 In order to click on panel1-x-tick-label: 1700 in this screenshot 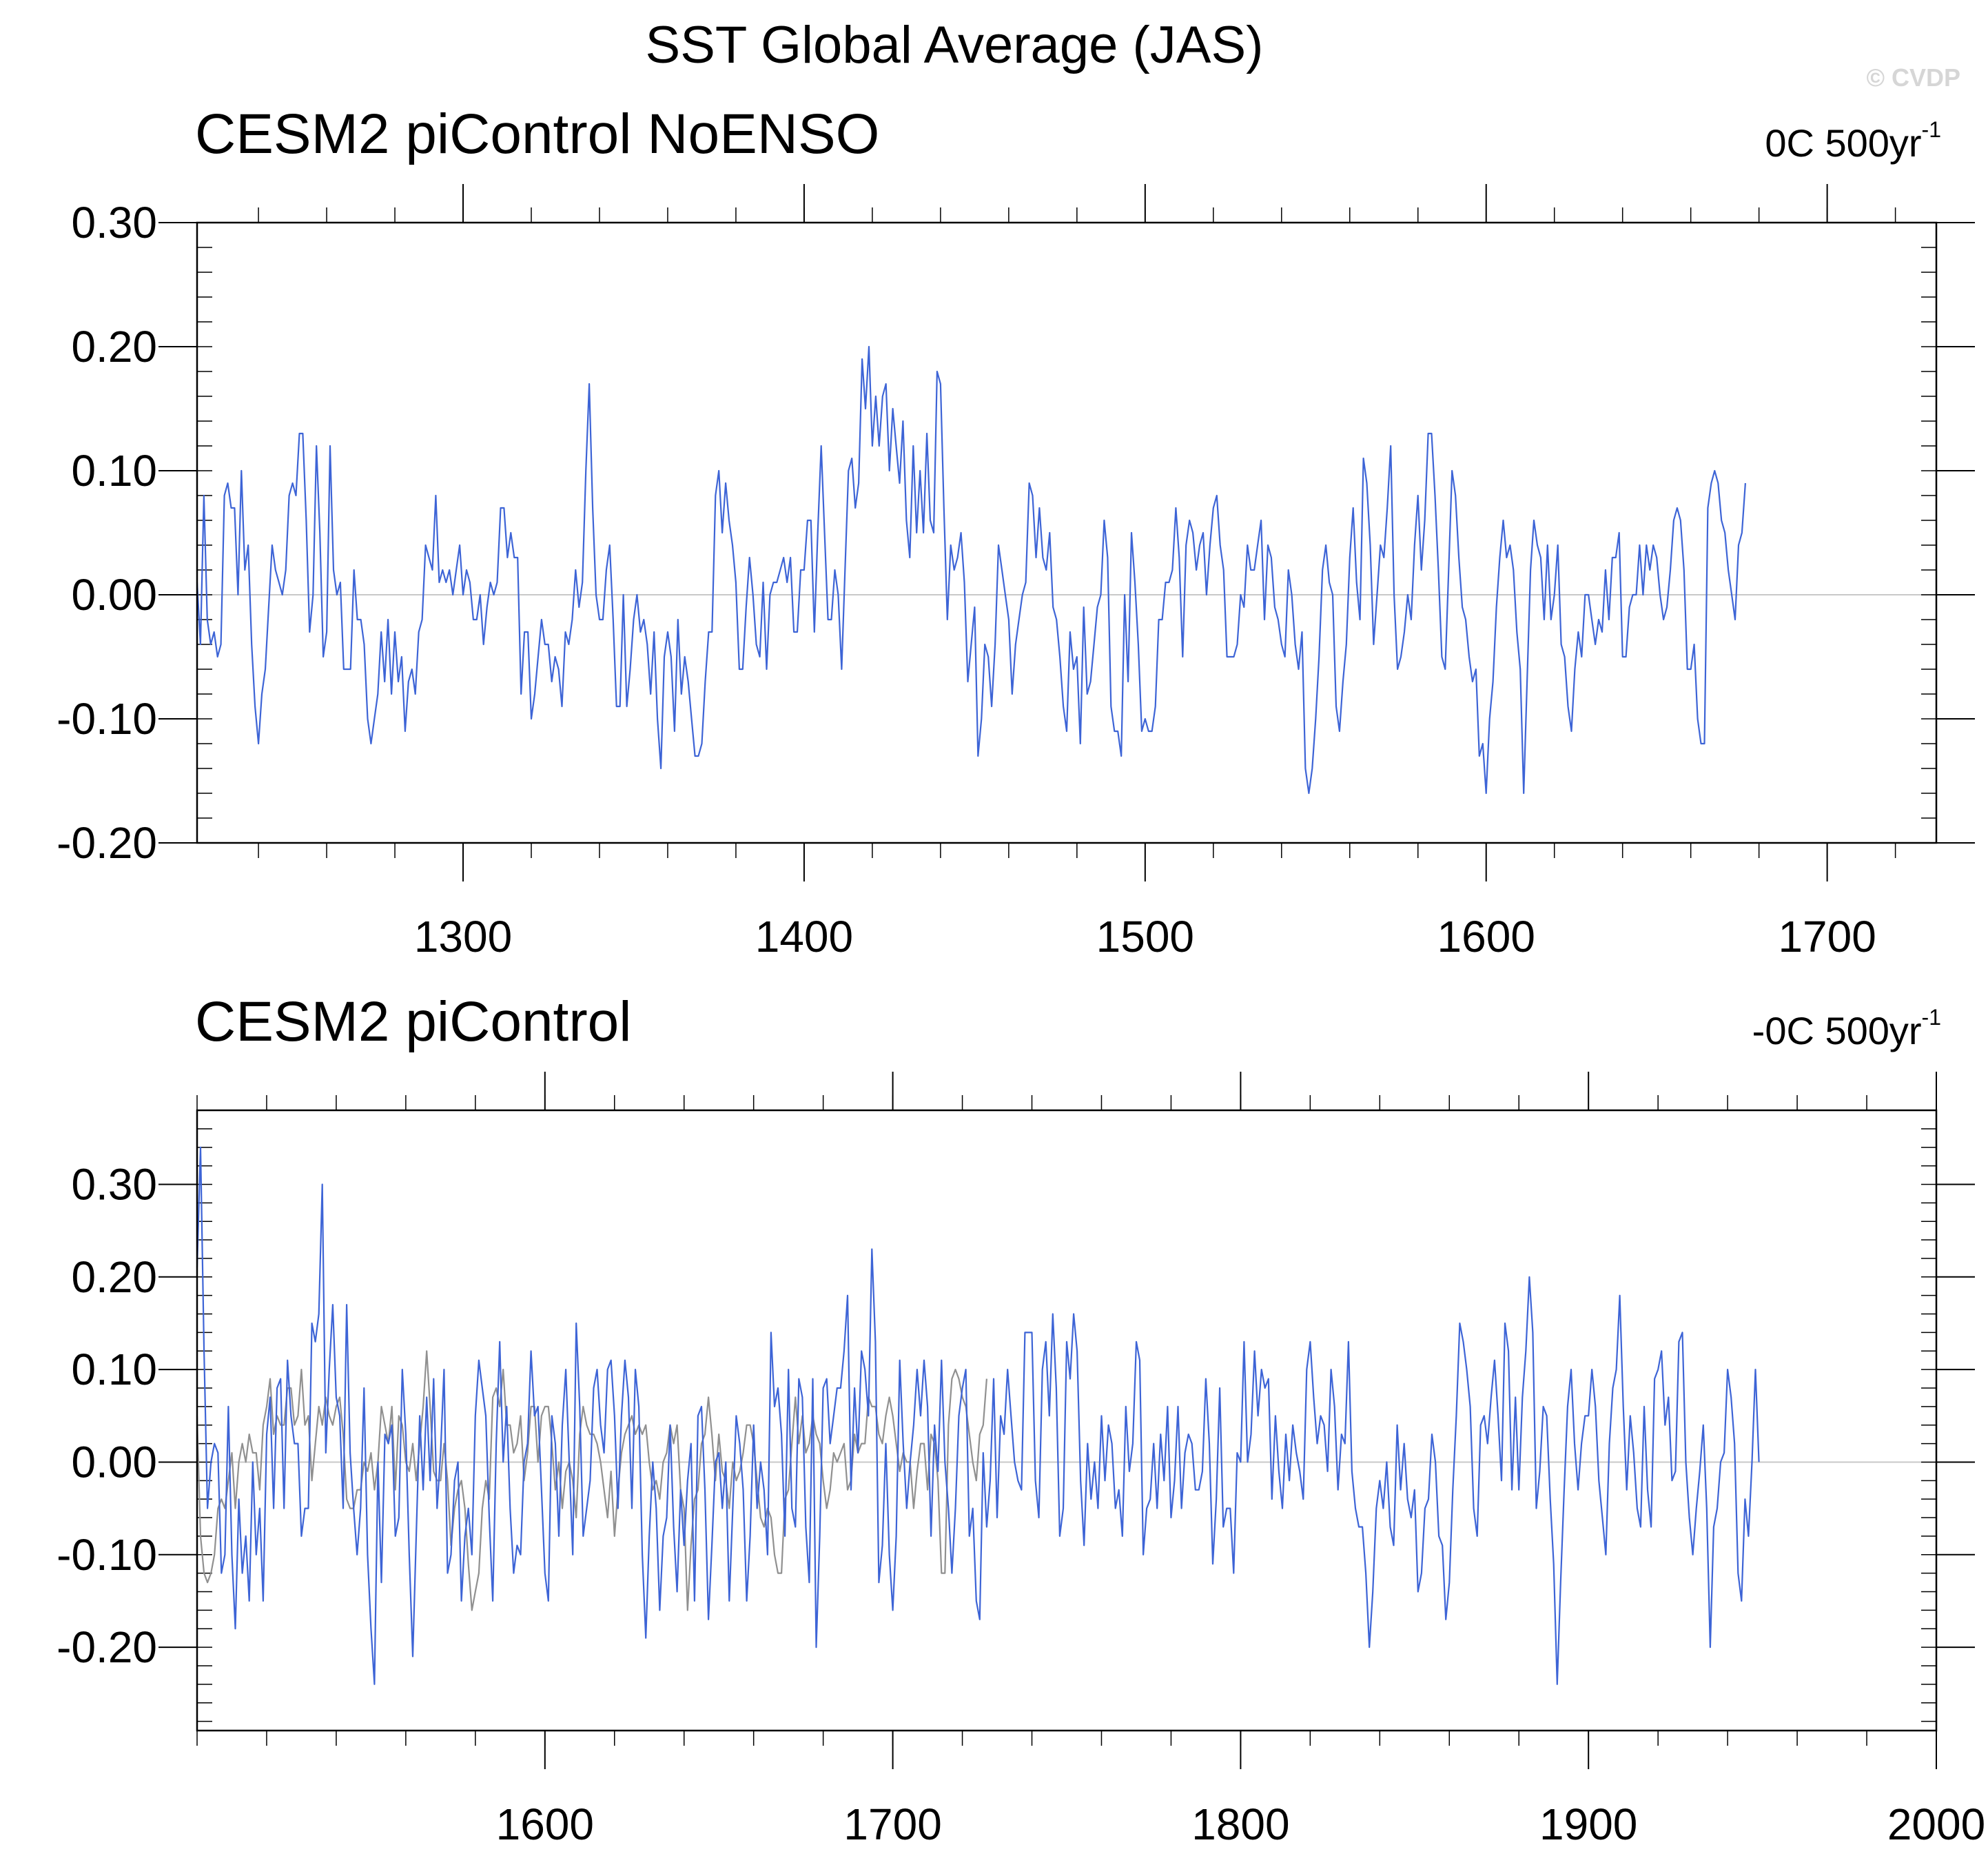, I will do `click(1827, 936)`.